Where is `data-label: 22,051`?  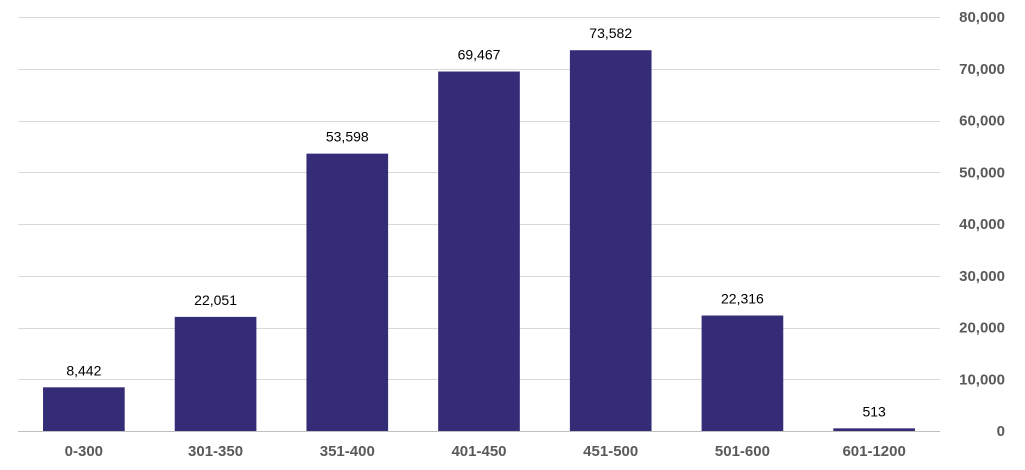 data-label: 22,051 is located at coordinates (215, 300).